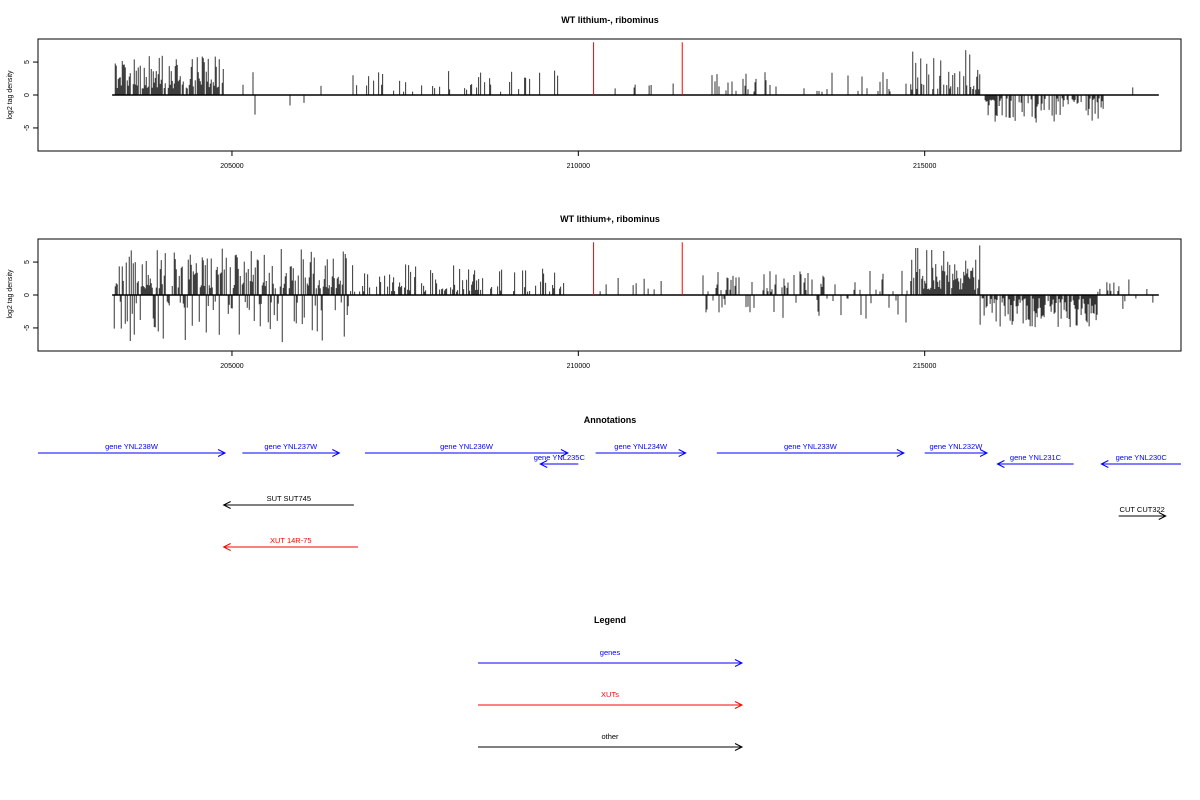 This screenshot has height=800, width=1200. I want to click on annotation-label: XUT 14R-75, so click(291, 540).